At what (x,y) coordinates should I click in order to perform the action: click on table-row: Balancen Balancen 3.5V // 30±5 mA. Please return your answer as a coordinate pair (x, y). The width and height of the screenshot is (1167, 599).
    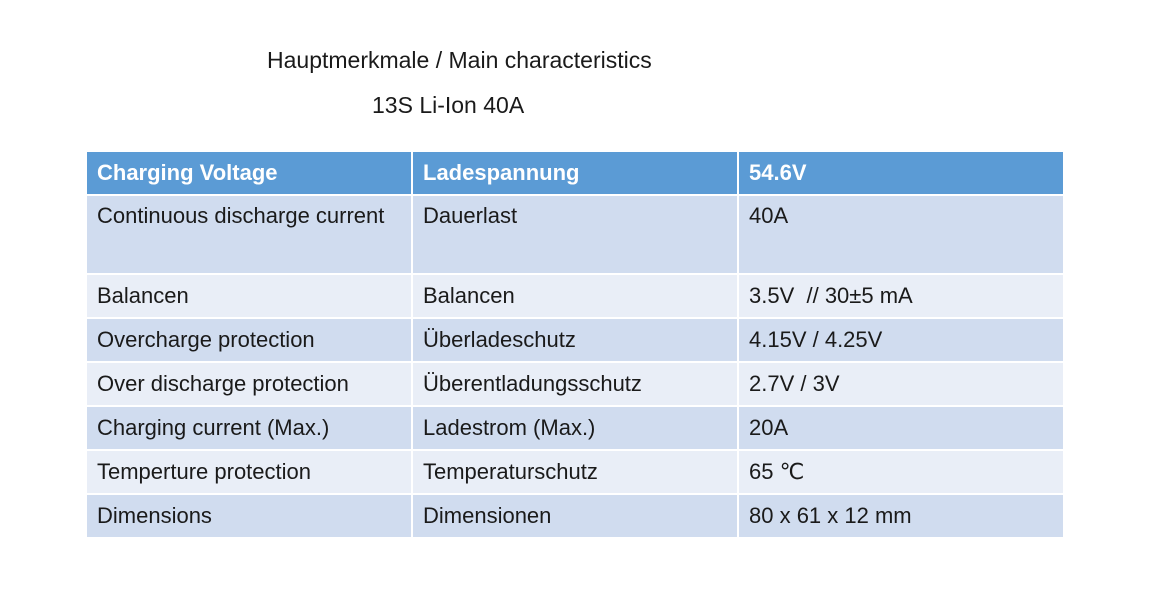
    Looking at the image, I should click on (575, 296).